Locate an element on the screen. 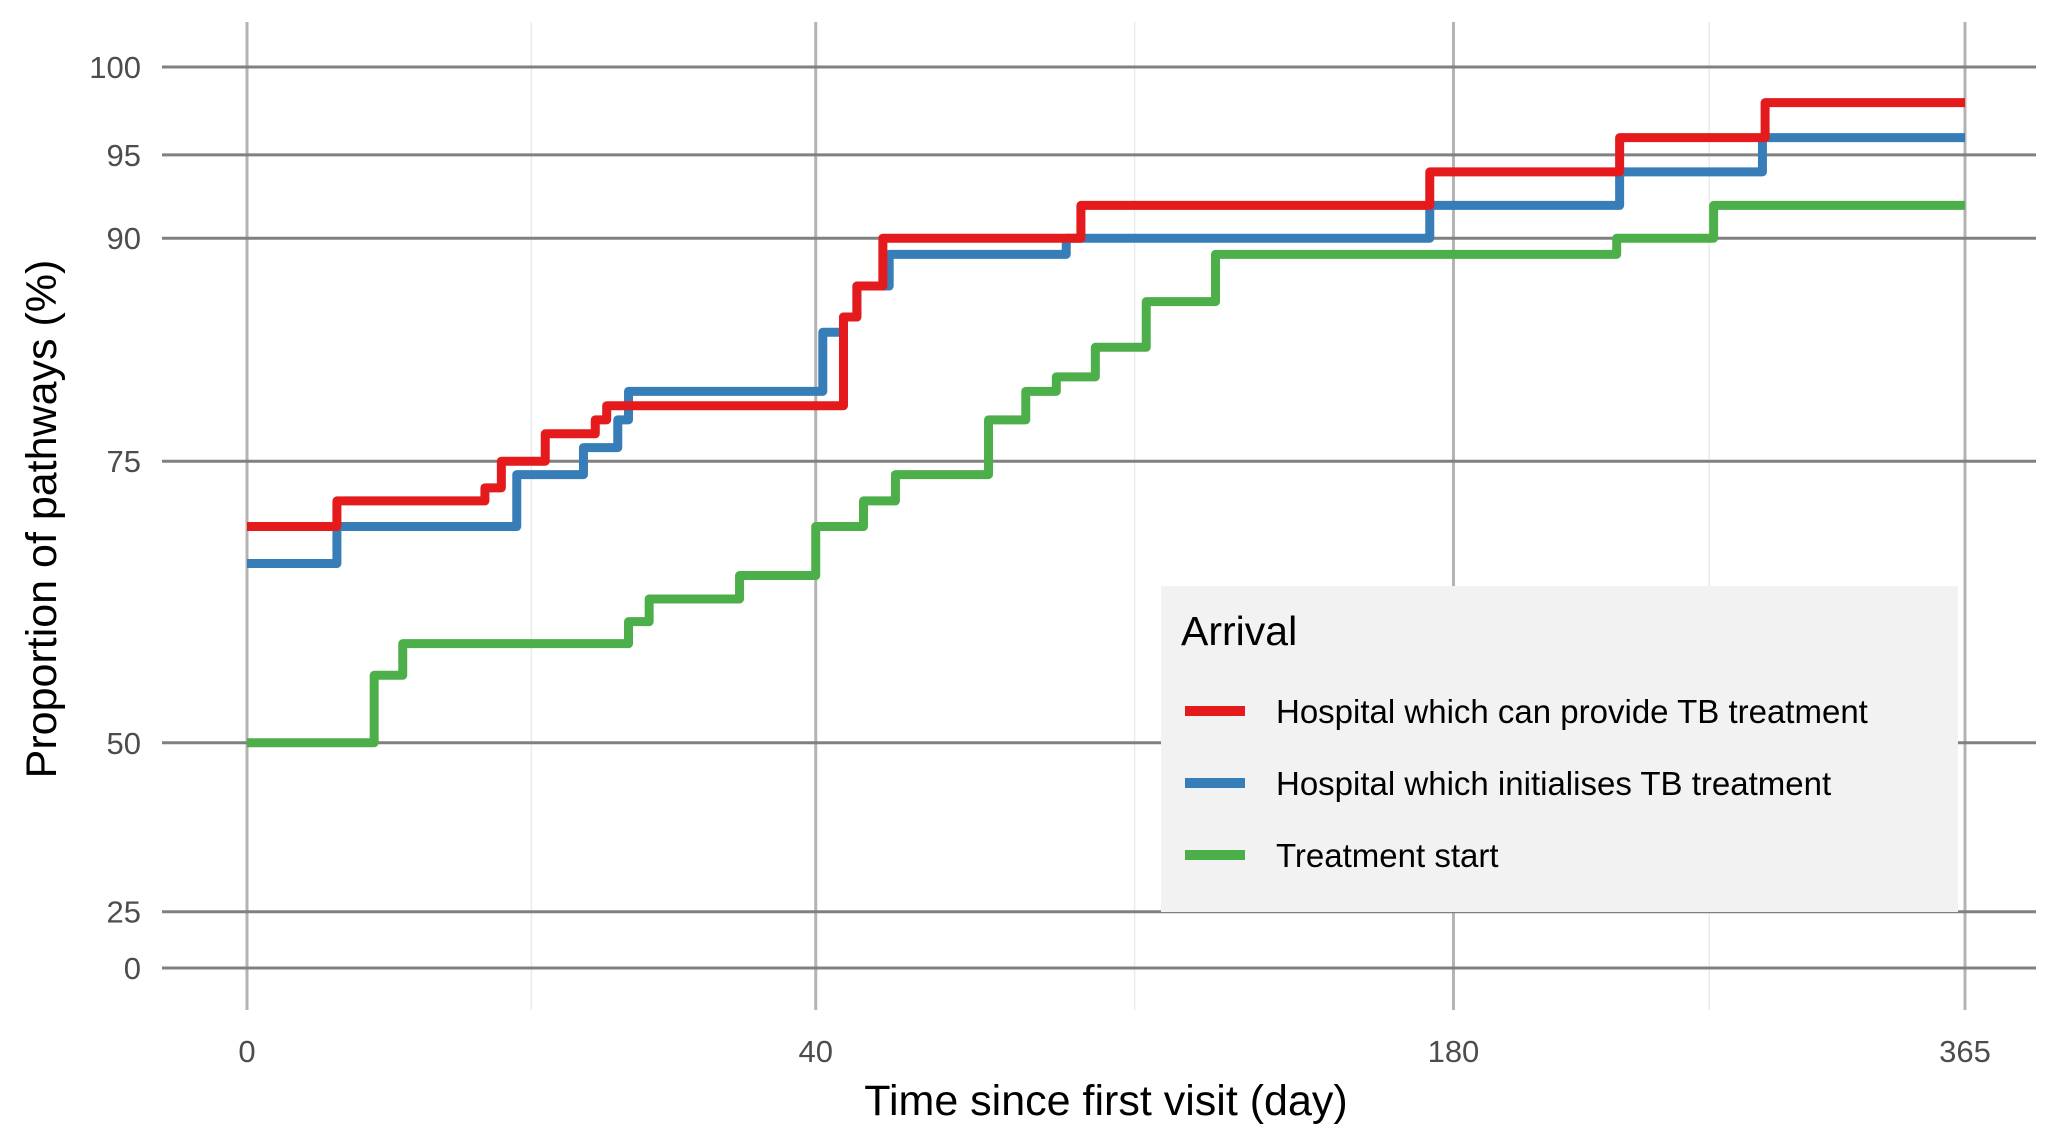  y-tick-label-25: 25 is located at coordinates (124, 912).